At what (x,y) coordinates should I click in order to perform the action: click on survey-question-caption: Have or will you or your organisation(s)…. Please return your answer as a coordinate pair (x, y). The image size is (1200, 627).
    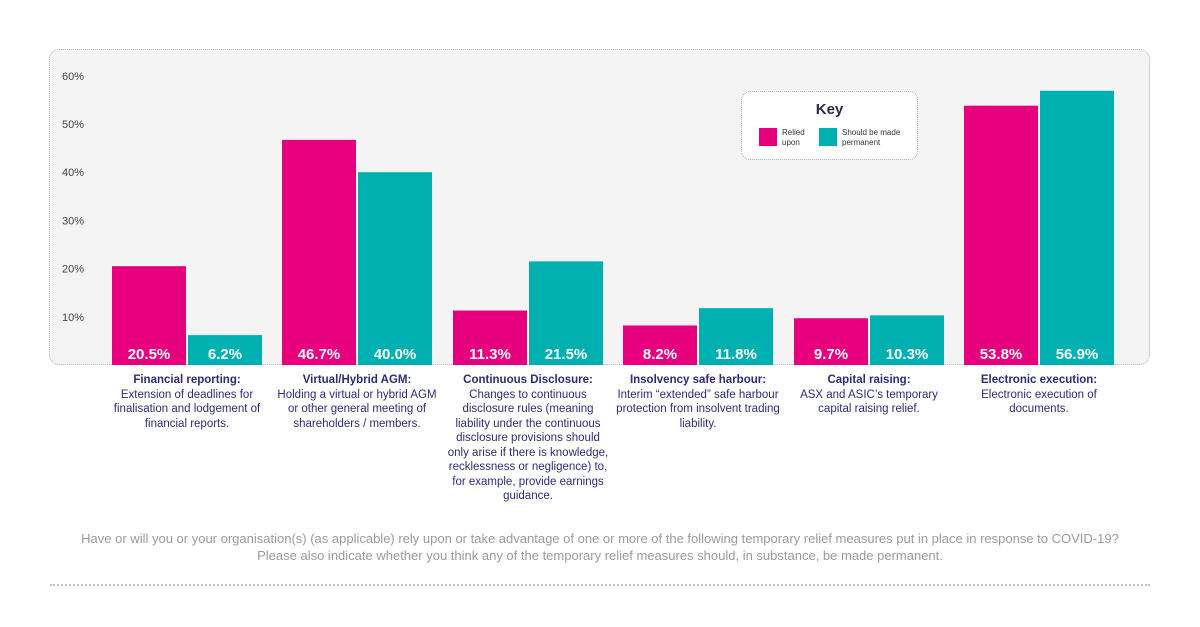
    Looking at the image, I should click on (600, 547).